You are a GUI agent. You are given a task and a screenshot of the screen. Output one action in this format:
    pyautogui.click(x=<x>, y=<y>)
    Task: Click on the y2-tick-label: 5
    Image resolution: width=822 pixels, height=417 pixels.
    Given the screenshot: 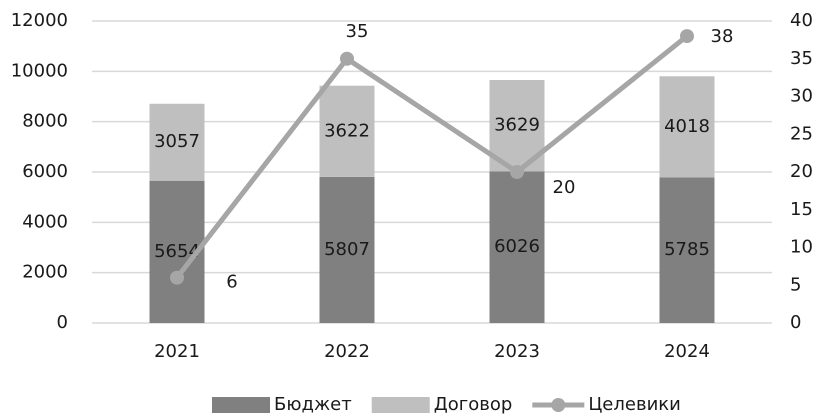 What is the action you would take?
    pyautogui.click(x=795, y=284)
    